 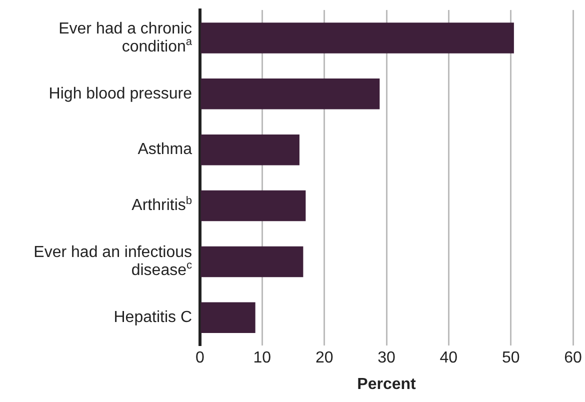 What do you see at coordinates (262, 358) in the screenshot?
I see `x-tick-label: 10` at bounding box center [262, 358].